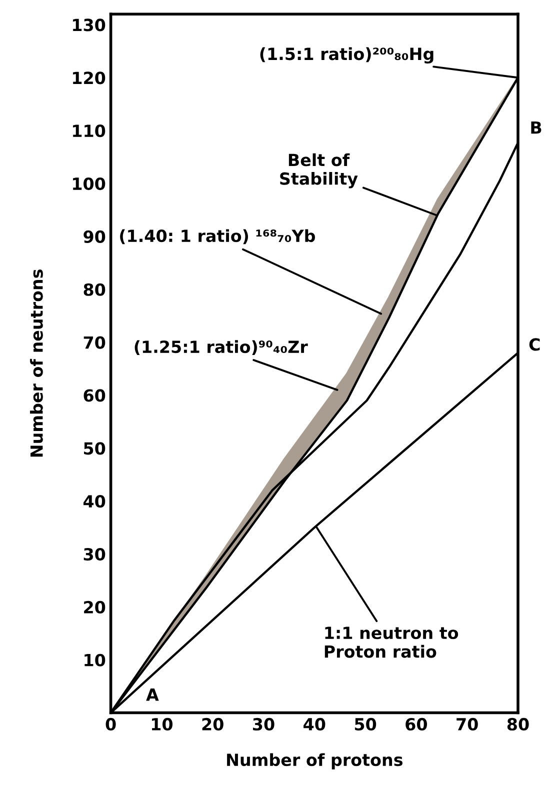 This screenshot has height=785, width=554. What do you see at coordinates (89, 25) in the screenshot?
I see `y-tick-label: 130` at bounding box center [89, 25].